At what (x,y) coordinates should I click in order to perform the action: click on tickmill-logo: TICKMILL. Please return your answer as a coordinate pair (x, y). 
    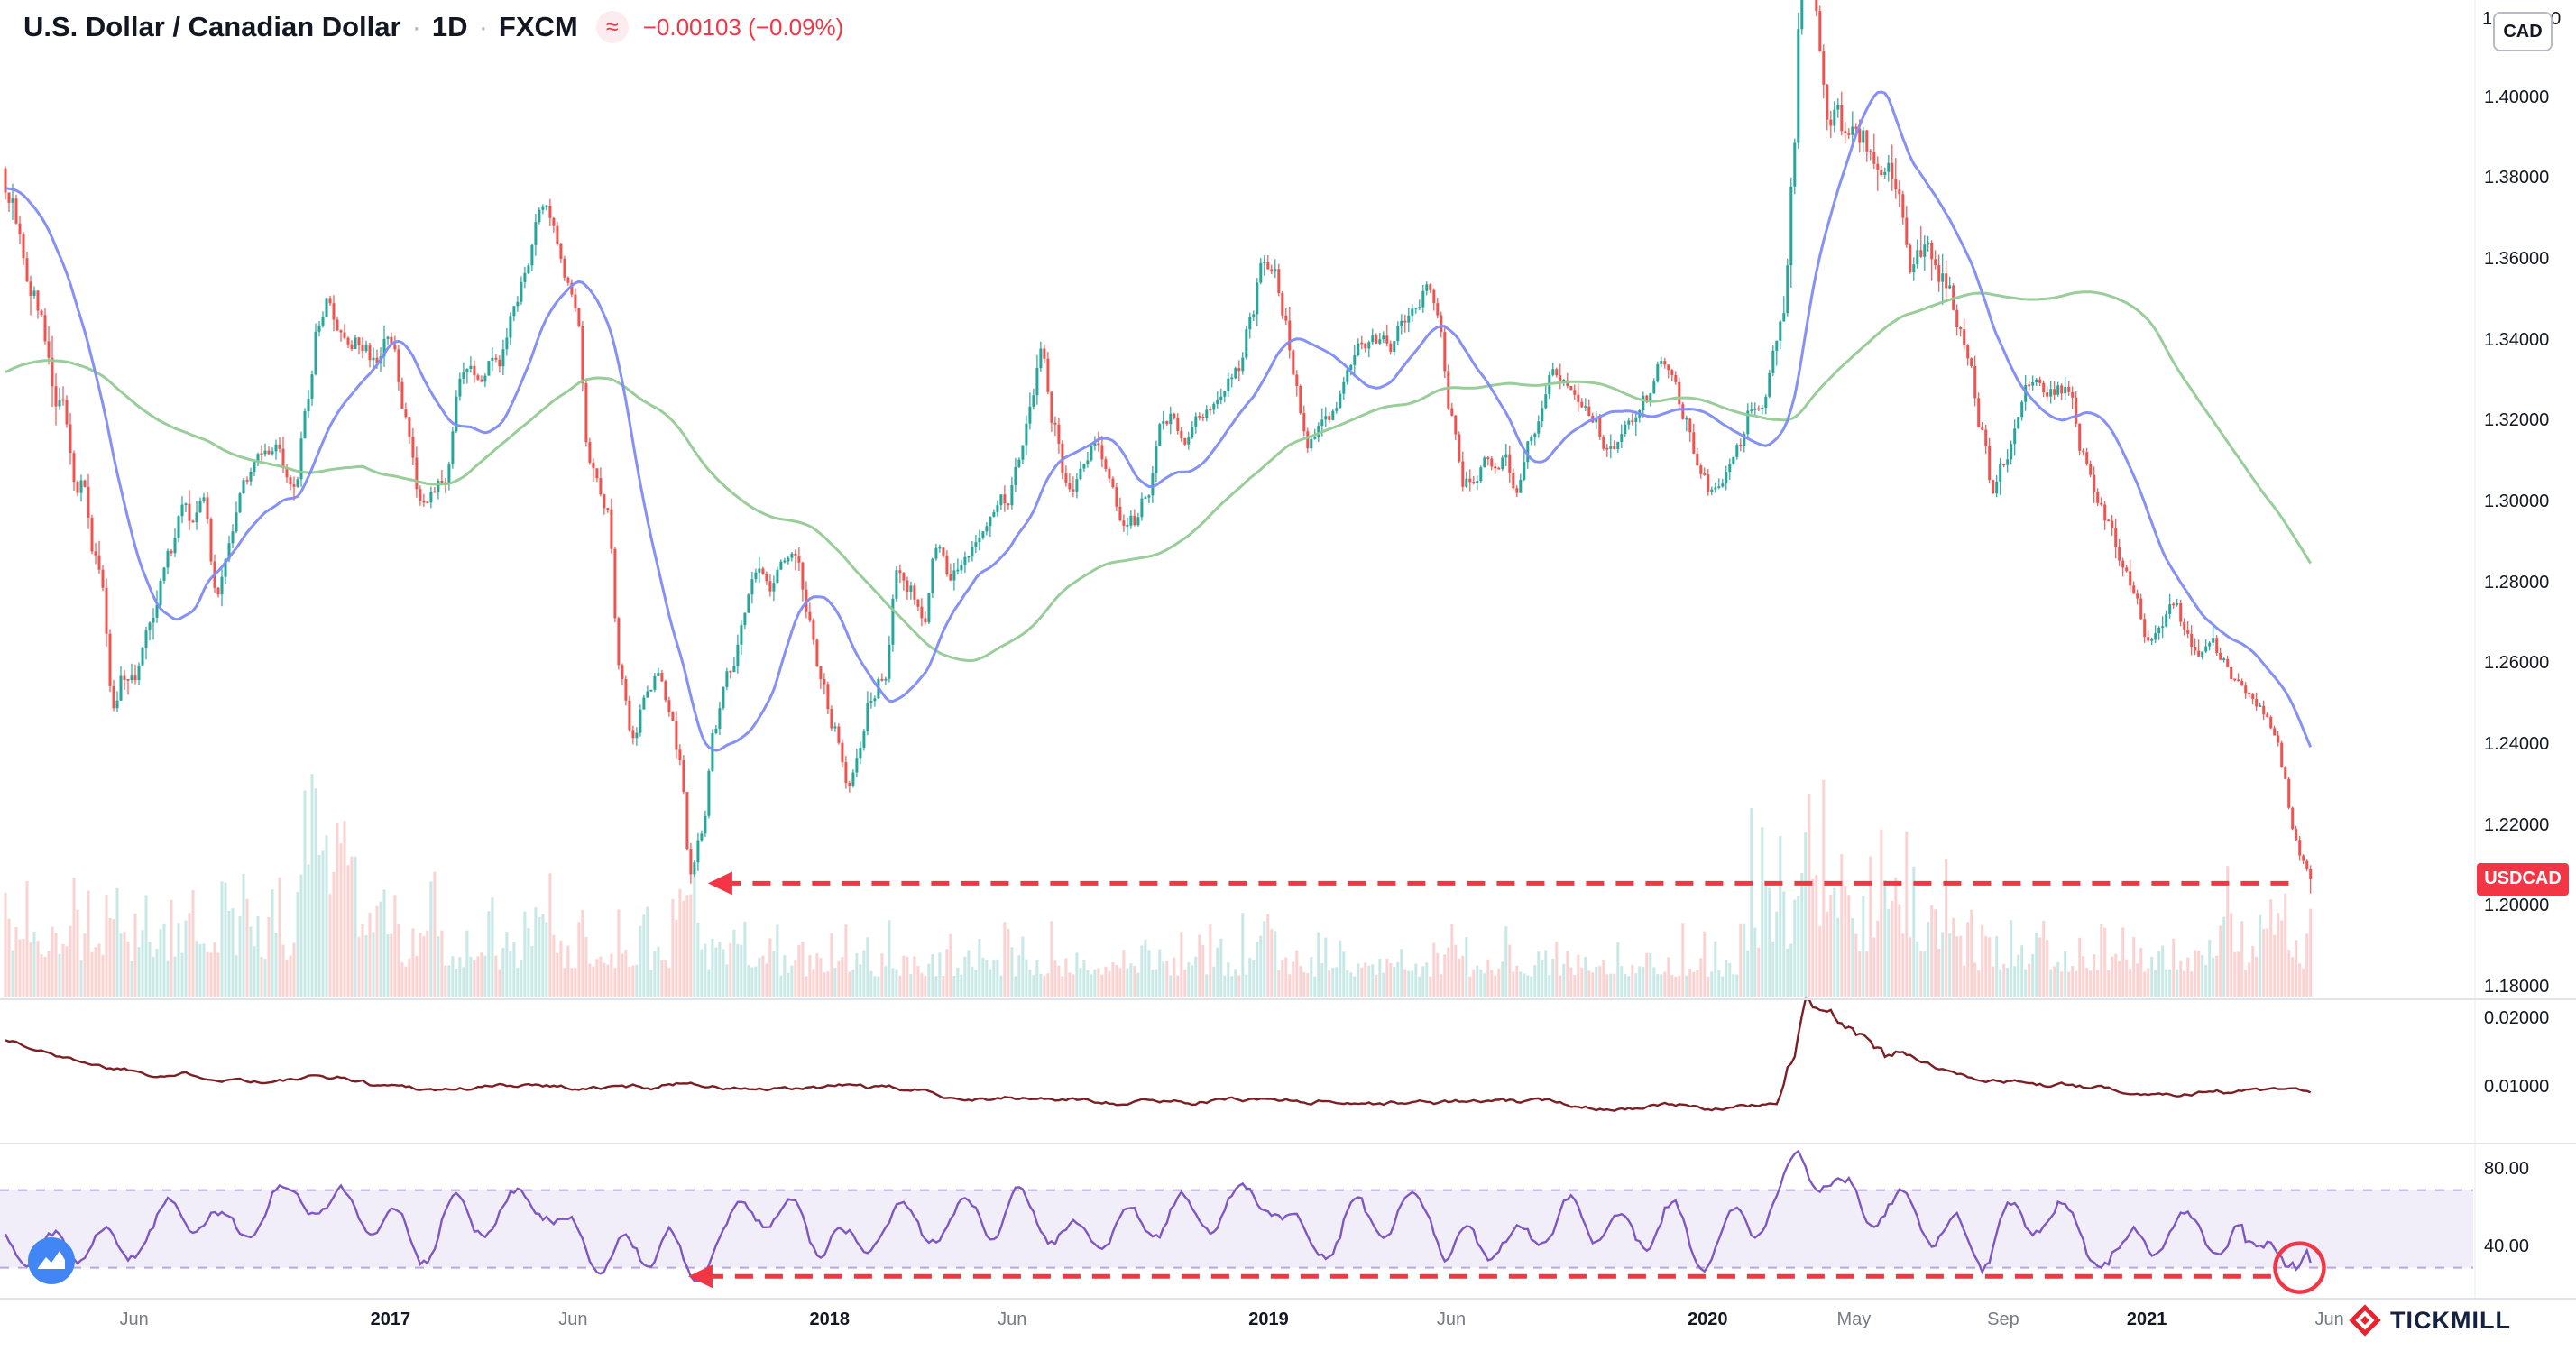
    Looking at the image, I should click on (2430, 1320).